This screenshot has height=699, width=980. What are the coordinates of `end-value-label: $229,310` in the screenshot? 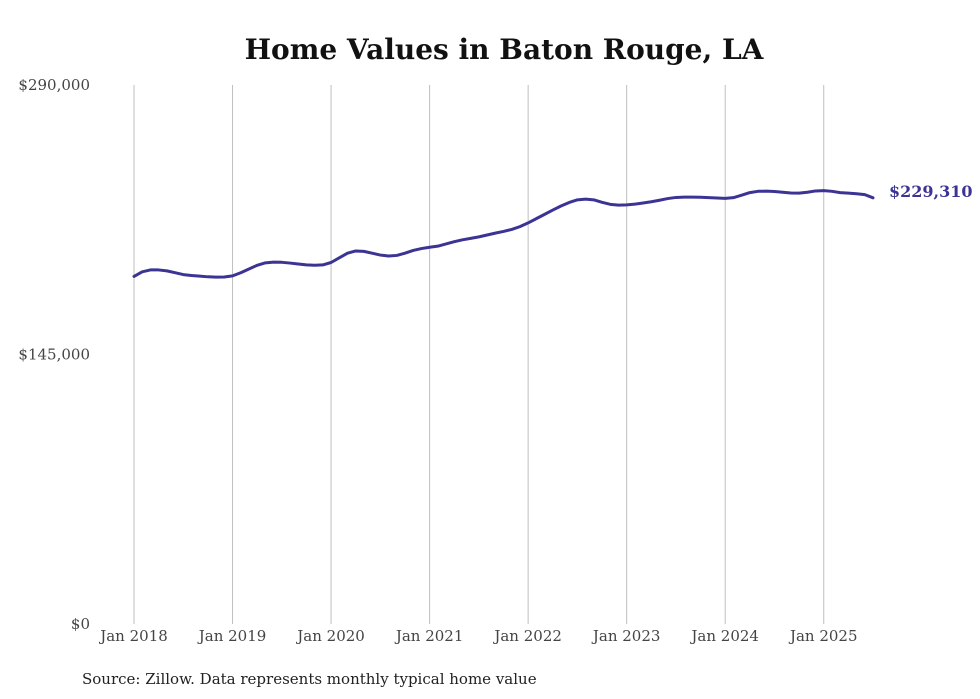 It's located at (931, 191).